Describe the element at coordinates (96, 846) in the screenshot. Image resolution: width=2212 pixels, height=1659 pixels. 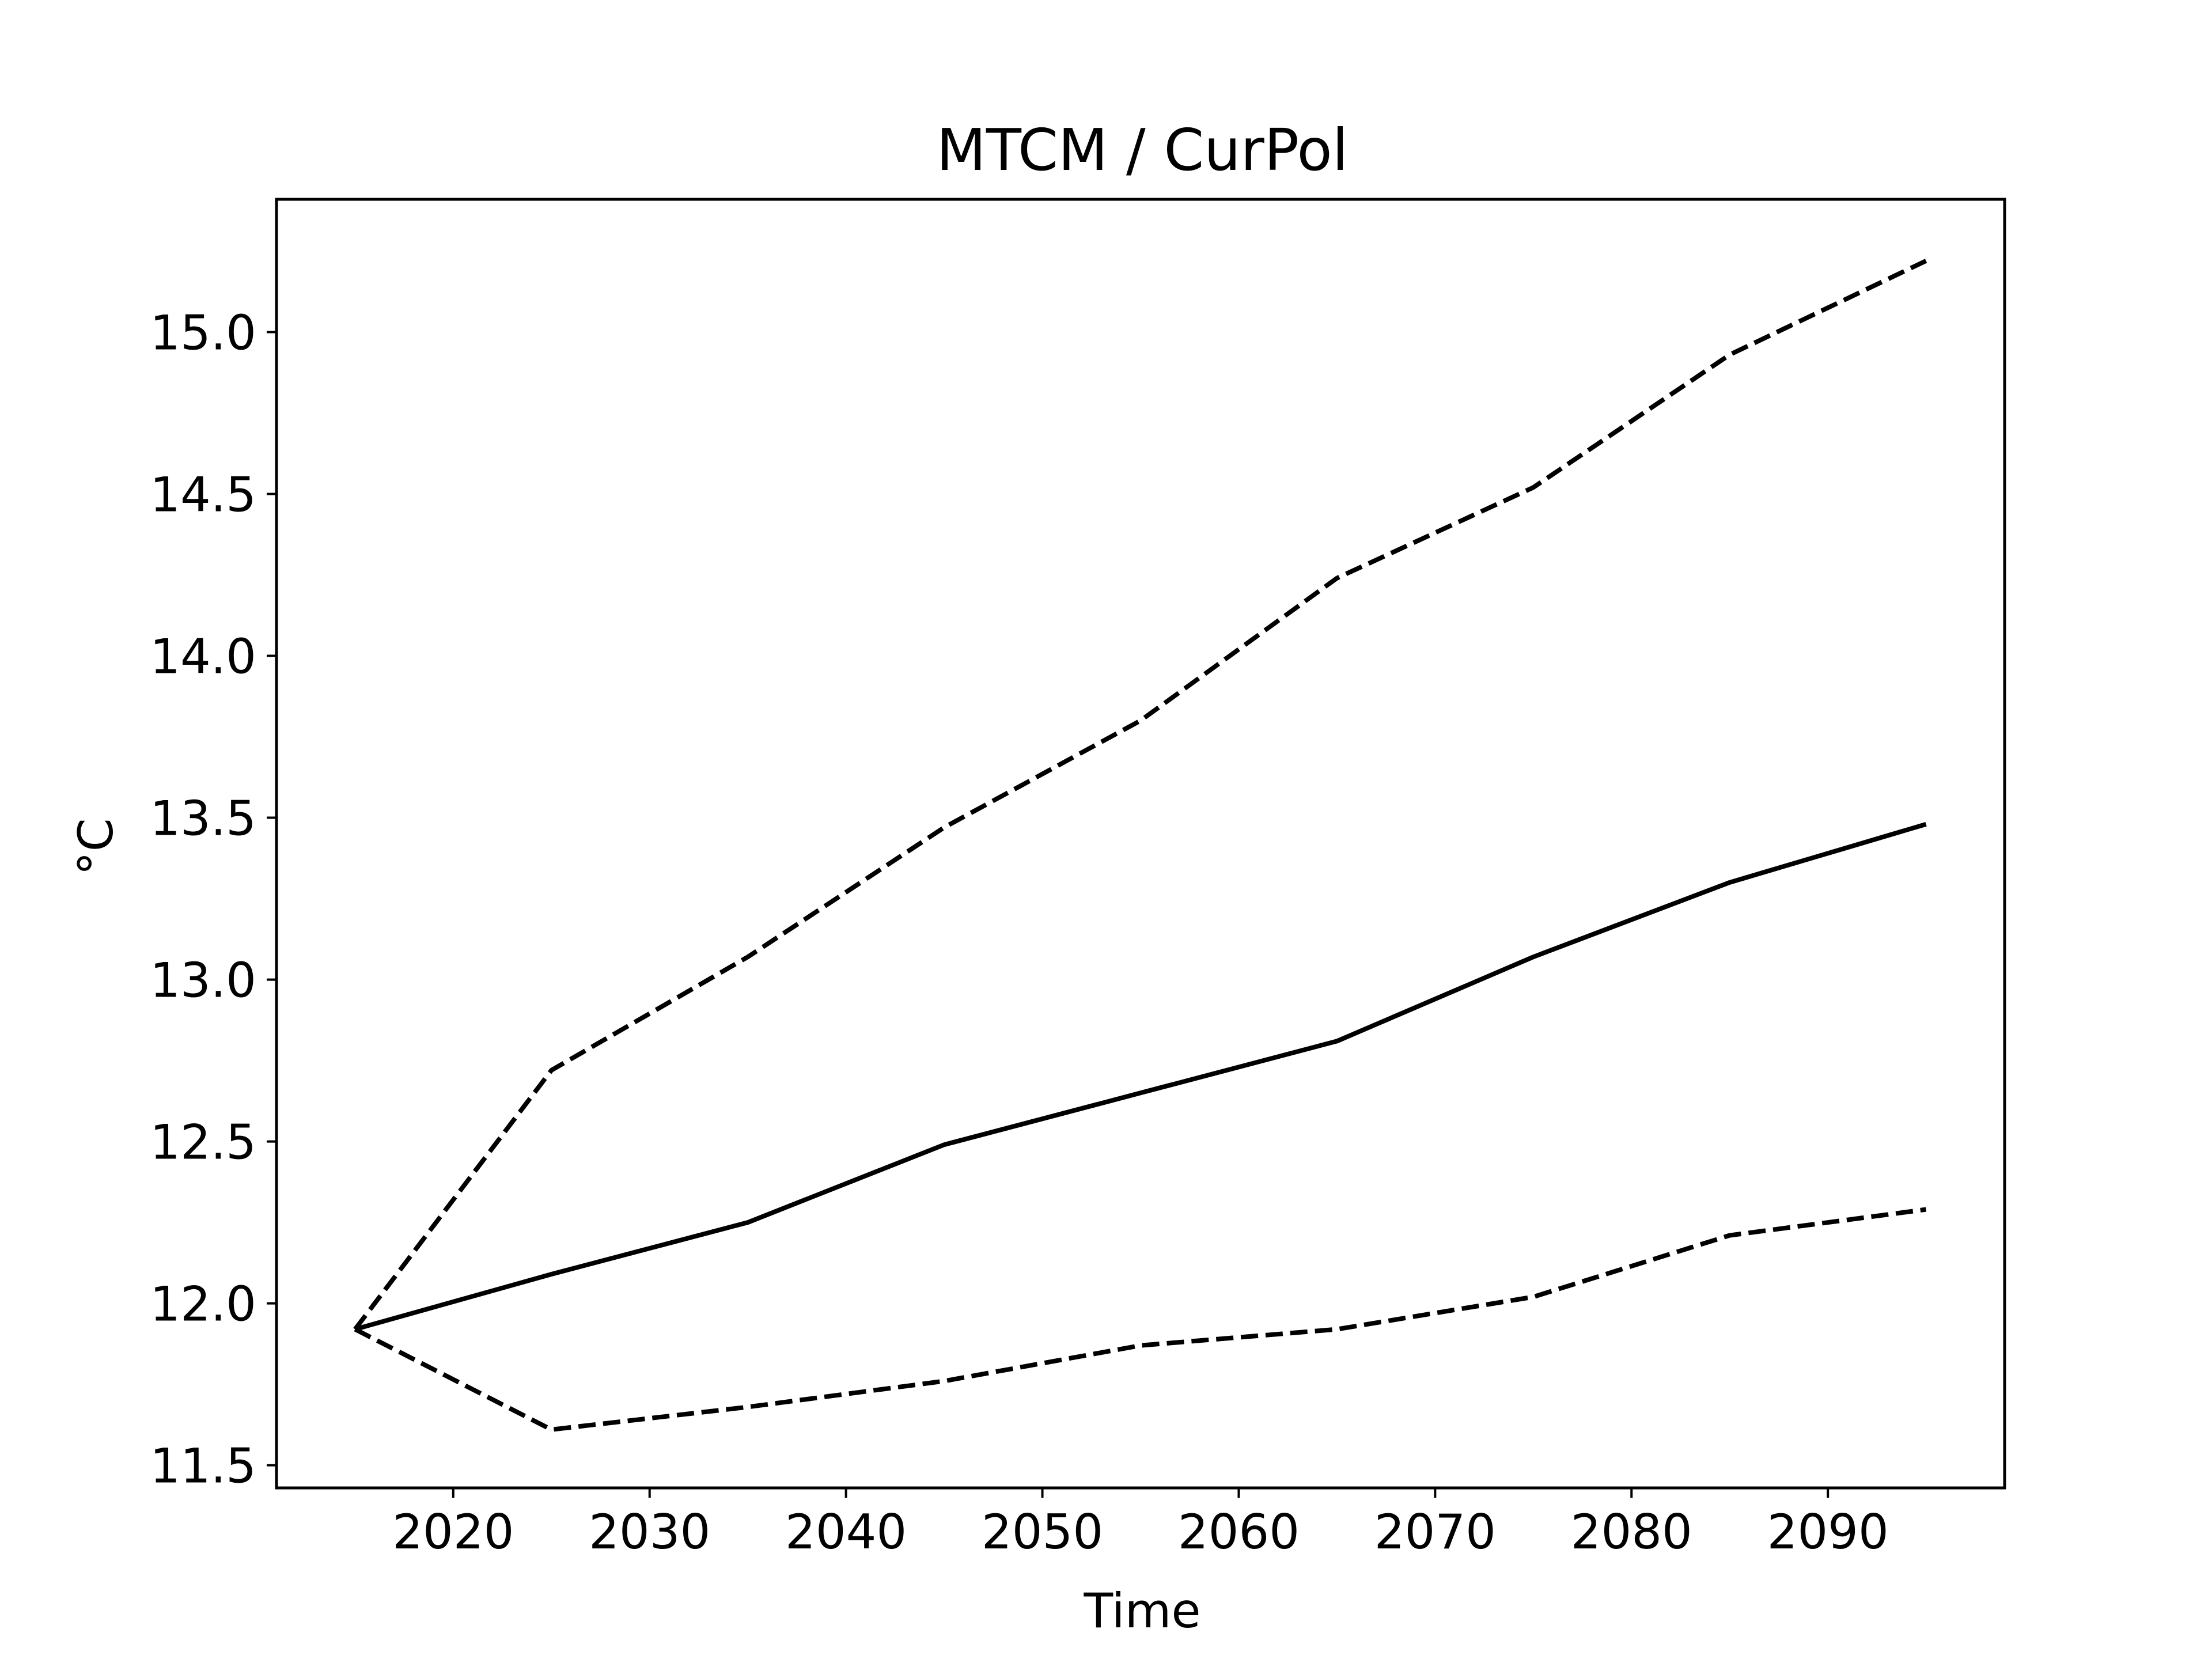
I see `y-axis-label: °C` at that location.